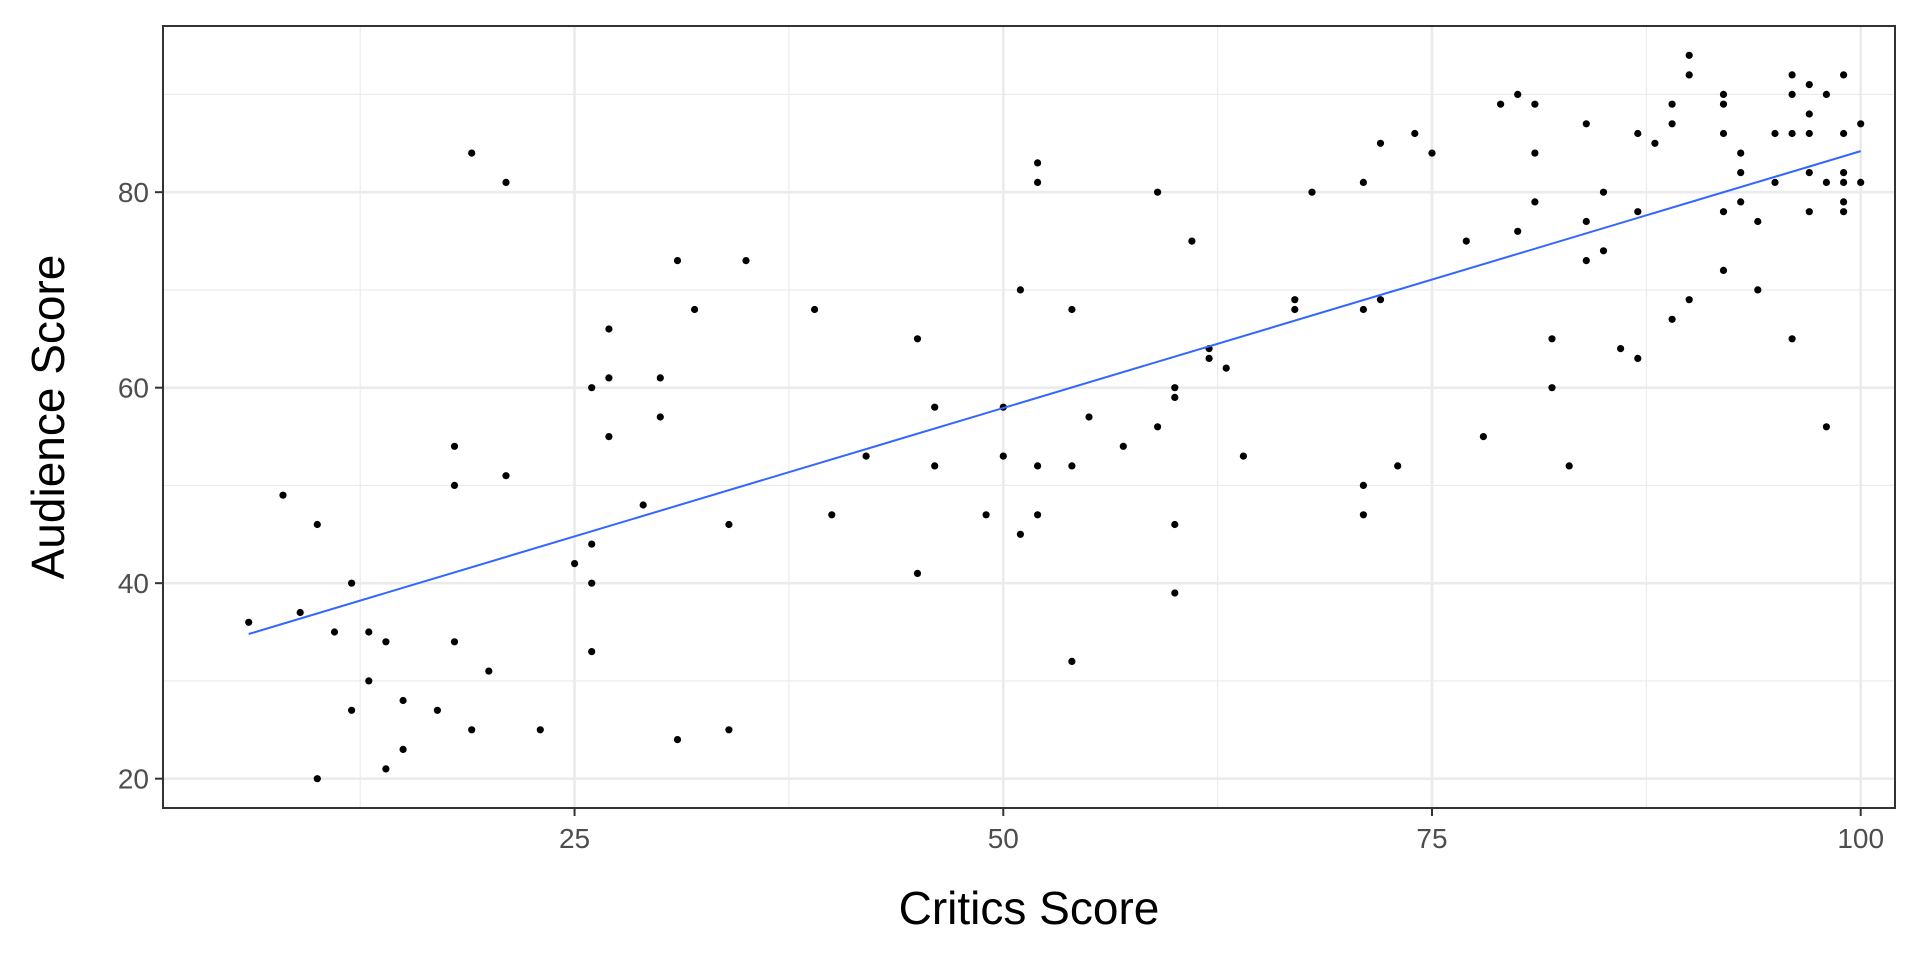 The width and height of the screenshot is (1920, 960). What do you see at coordinates (133, 779) in the screenshot?
I see `y-tick-label: 20` at bounding box center [133, 779].